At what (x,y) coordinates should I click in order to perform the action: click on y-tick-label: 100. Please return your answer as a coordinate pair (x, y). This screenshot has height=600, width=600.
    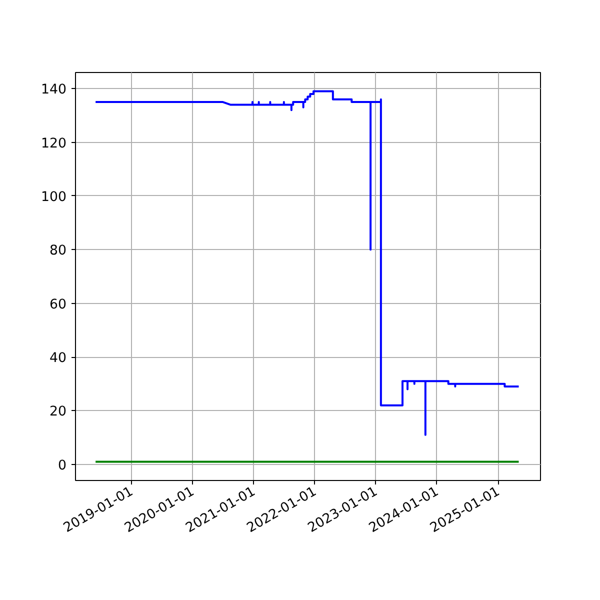
    Looking at the image, I should click on (54, 197).